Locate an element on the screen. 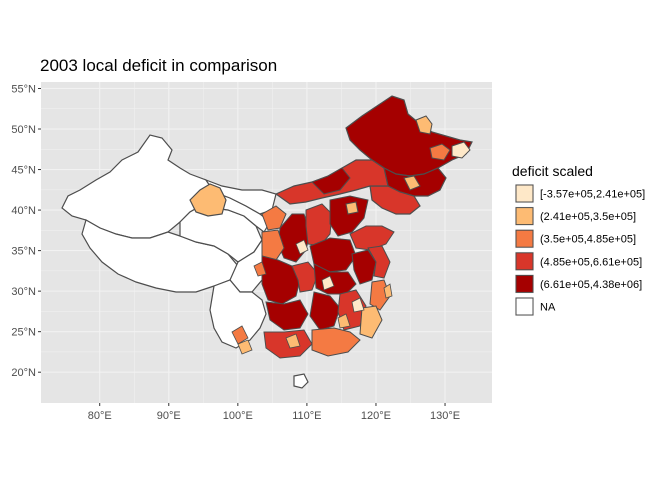 The width and height of the screenshot is (672, 480). x-tick-label-0: 80°E is located at coordinates (100, 416).